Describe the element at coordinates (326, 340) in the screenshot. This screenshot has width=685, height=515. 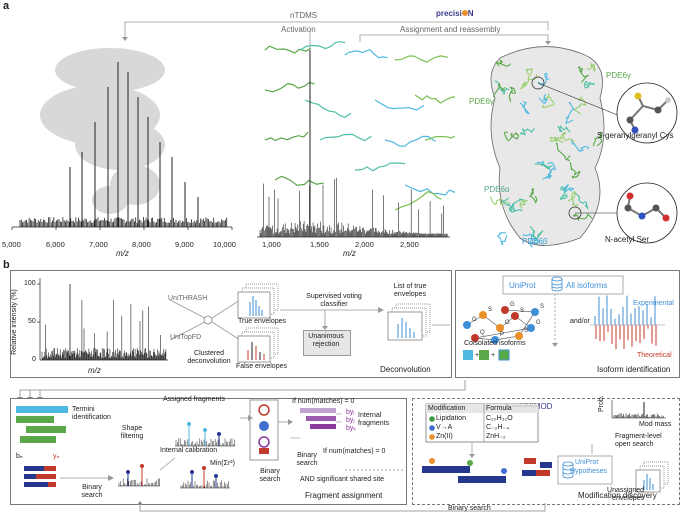
I see `unanimous-label: Unanimous rejection` at that location.